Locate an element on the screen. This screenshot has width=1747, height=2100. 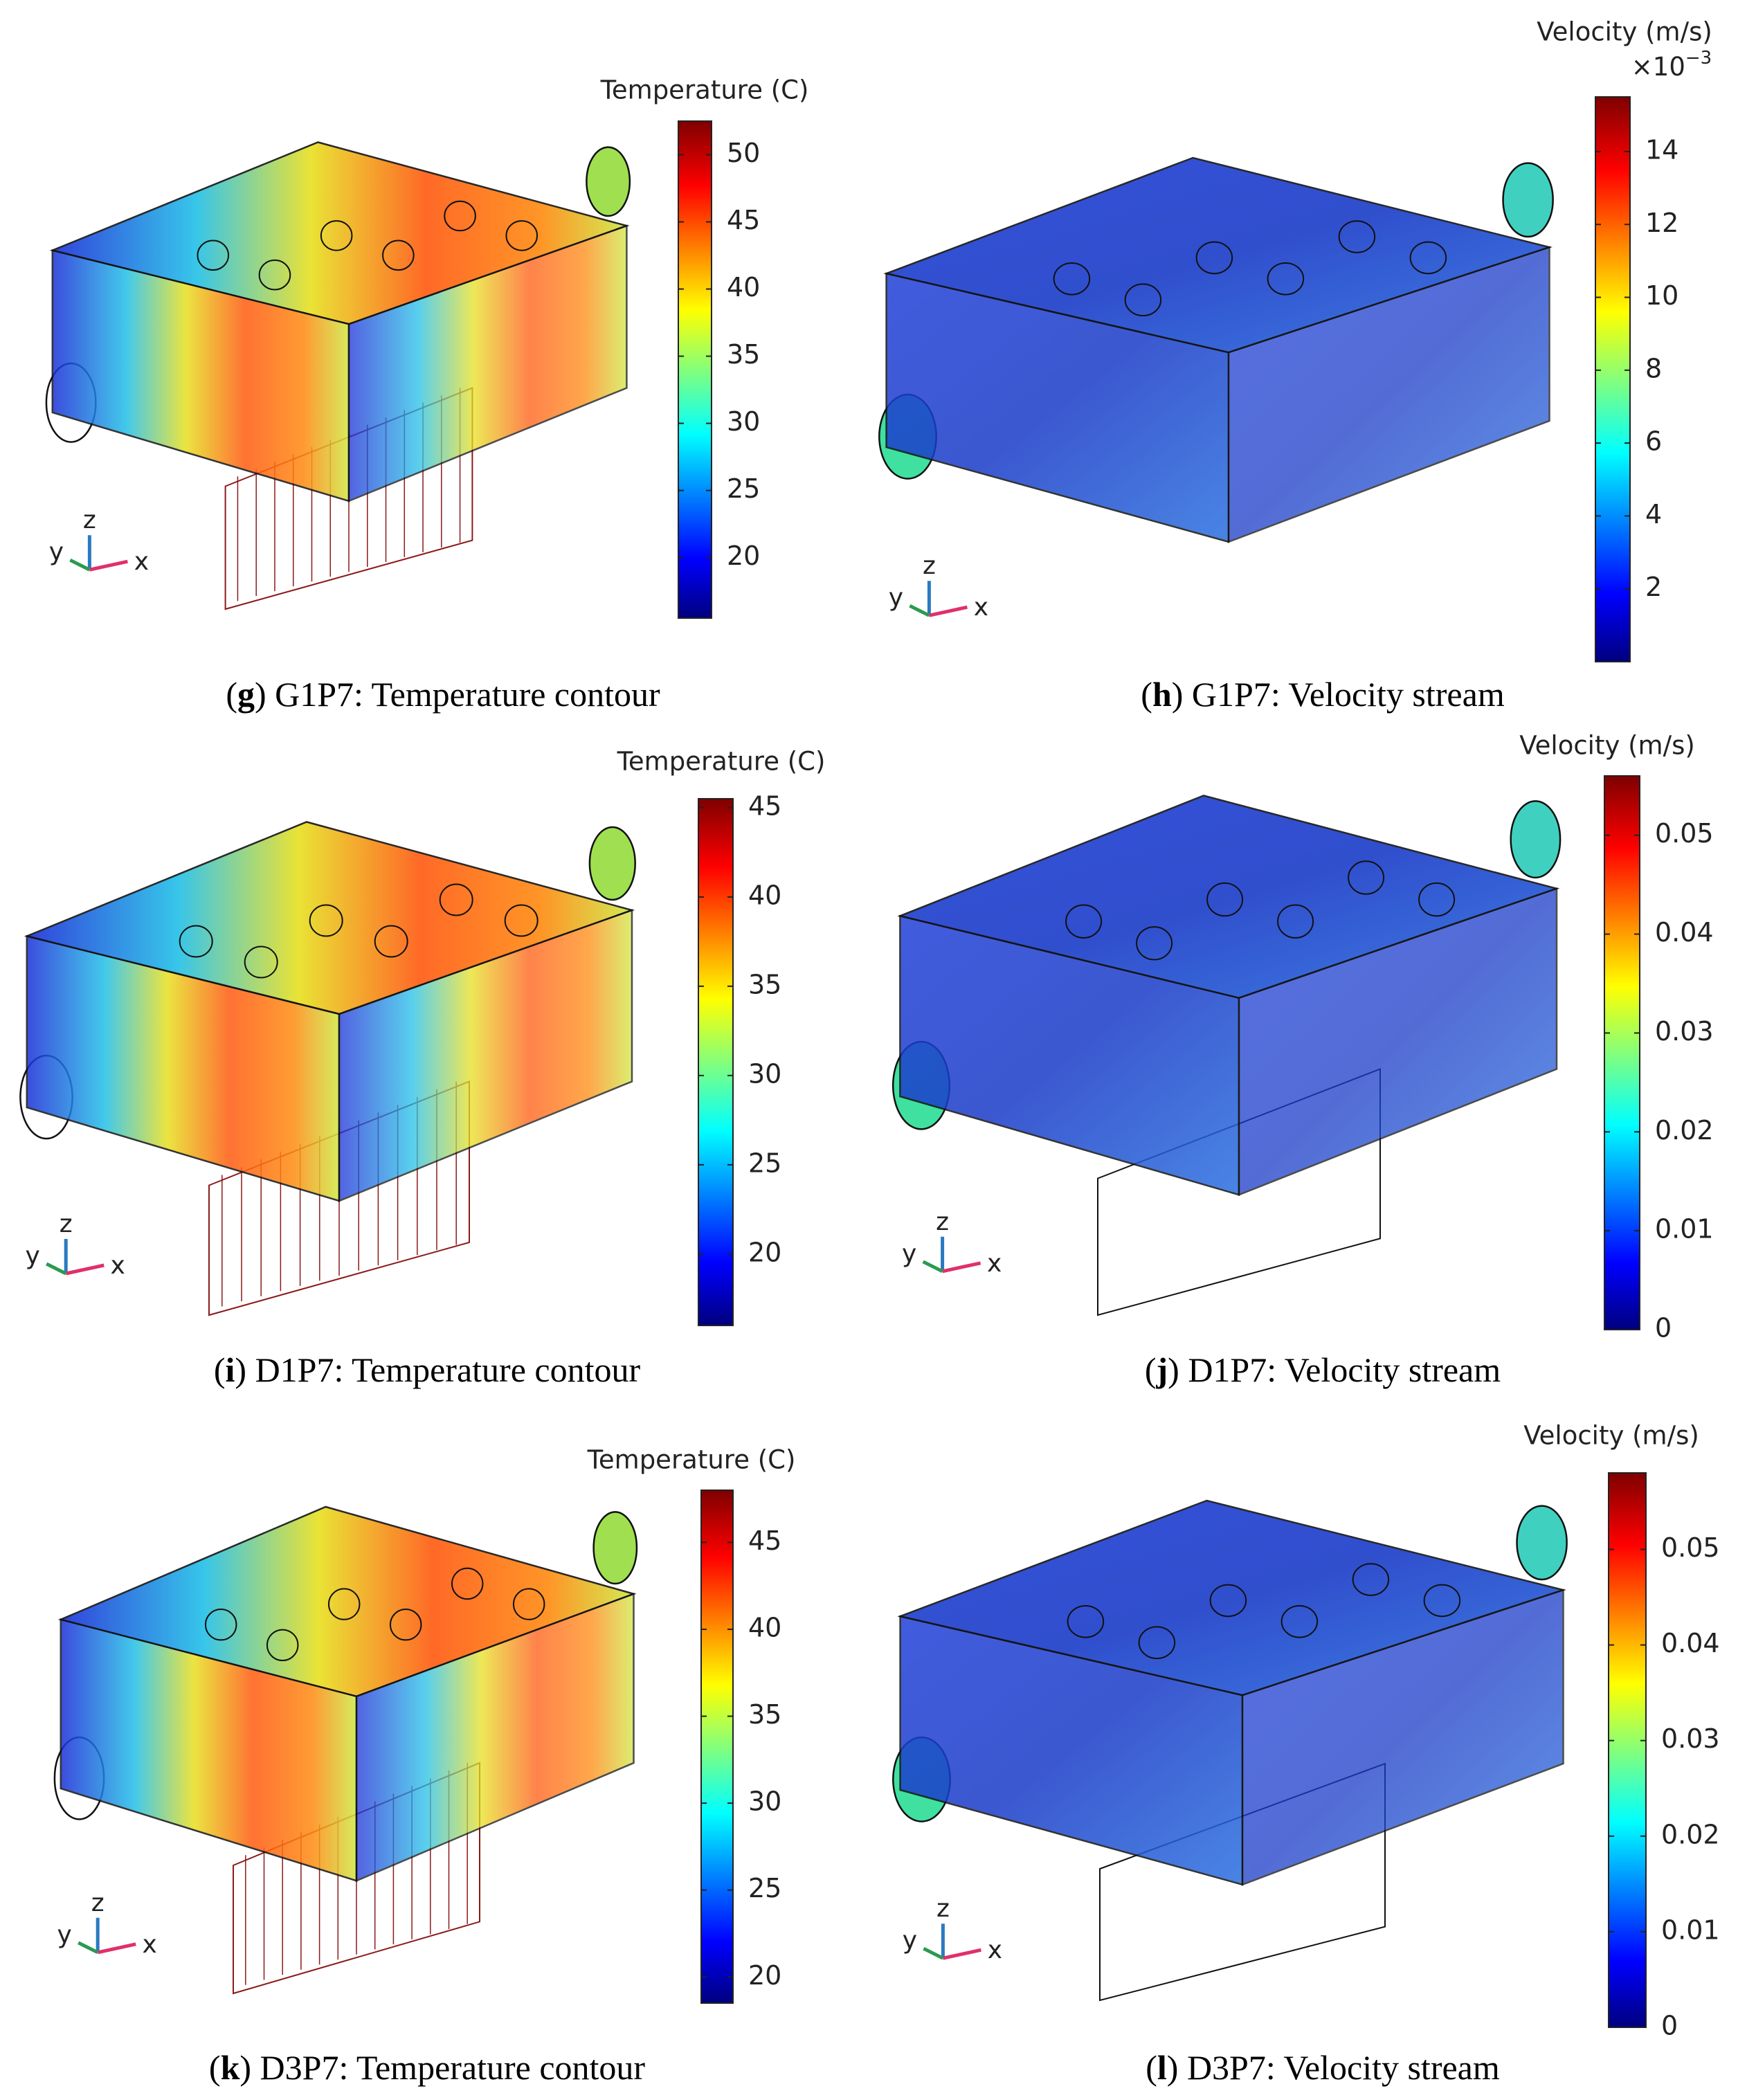
colorbar-title: Velocity (m/s) is located at coordinates (1624, 32).